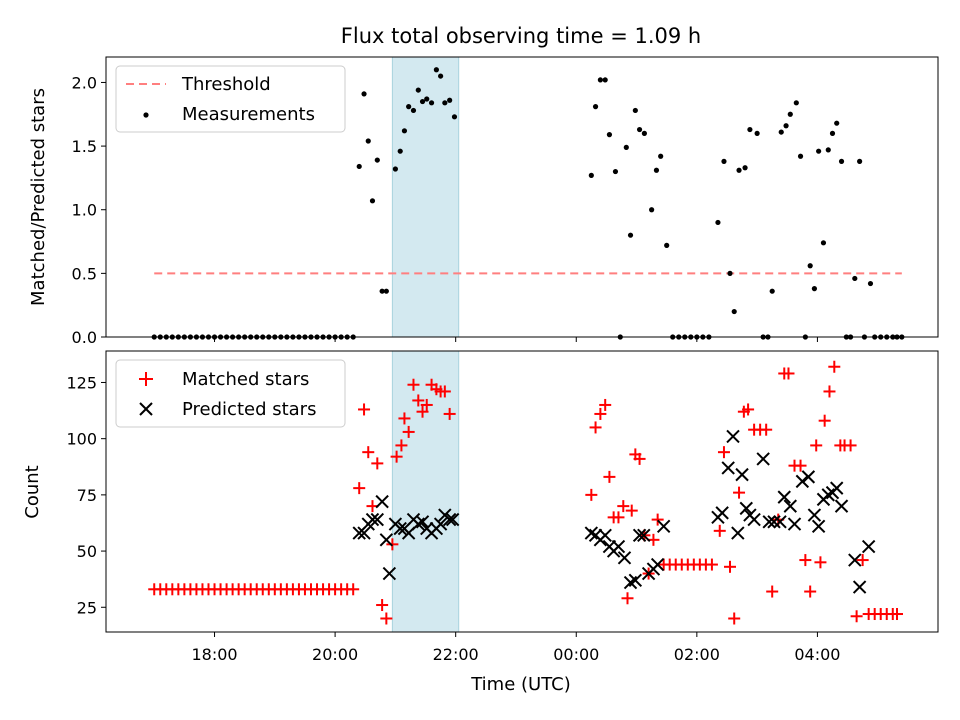 Image resolution: width=960 pixels, height=720 pixels. Describe the element at coordinates (576, 654) in the screenshot. I see `x-tick-label: 00:00` at that location.